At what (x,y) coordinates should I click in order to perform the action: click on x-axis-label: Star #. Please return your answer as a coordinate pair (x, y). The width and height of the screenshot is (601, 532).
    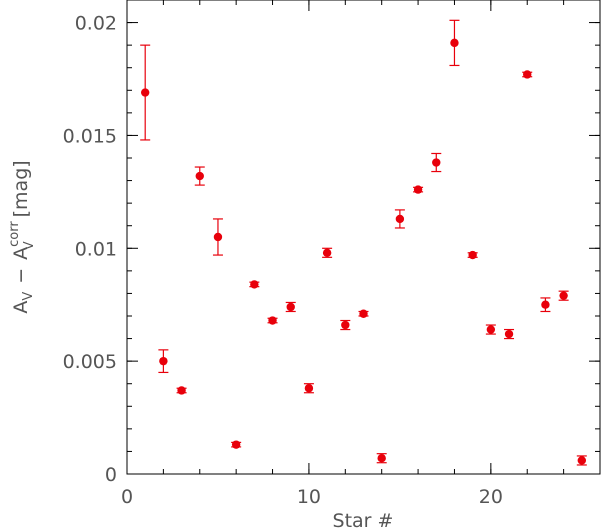
    Looking at the image, I should click on (363, 521).